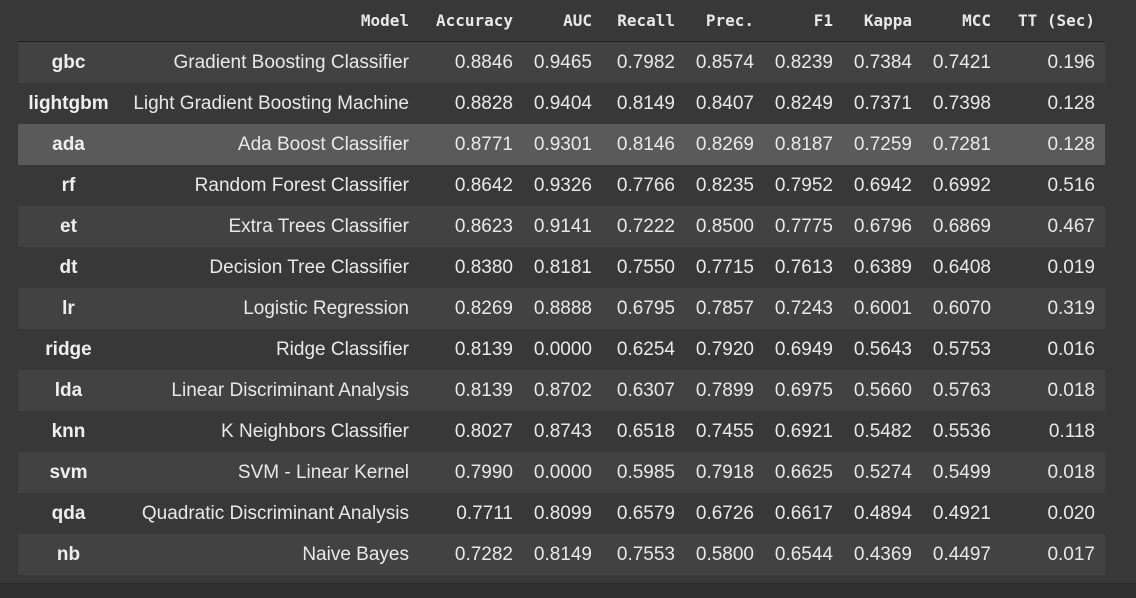  What do you see at coordinates (1071, 267) in the screenshot?
I see `cell-tt-sec: 0.019` at bounding box center [1071, 267].